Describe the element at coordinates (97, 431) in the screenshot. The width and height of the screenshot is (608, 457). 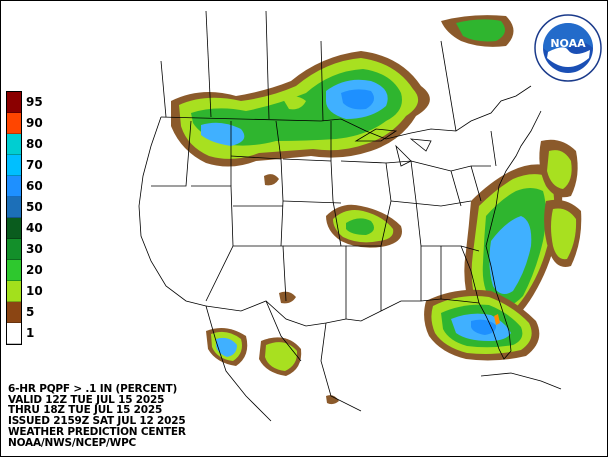
I see `center-name: WEATHER PREDICTION CENTER` at that location.